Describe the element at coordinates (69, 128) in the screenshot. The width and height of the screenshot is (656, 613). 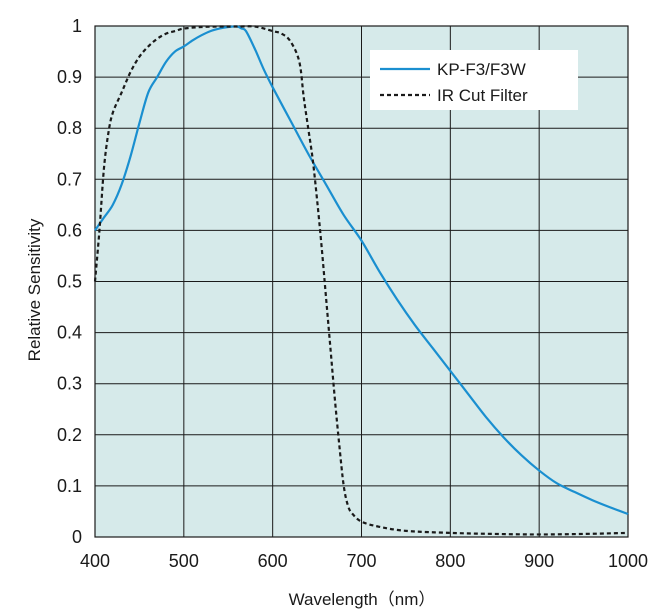
I see `y-tick-label: 0.8` at that location.